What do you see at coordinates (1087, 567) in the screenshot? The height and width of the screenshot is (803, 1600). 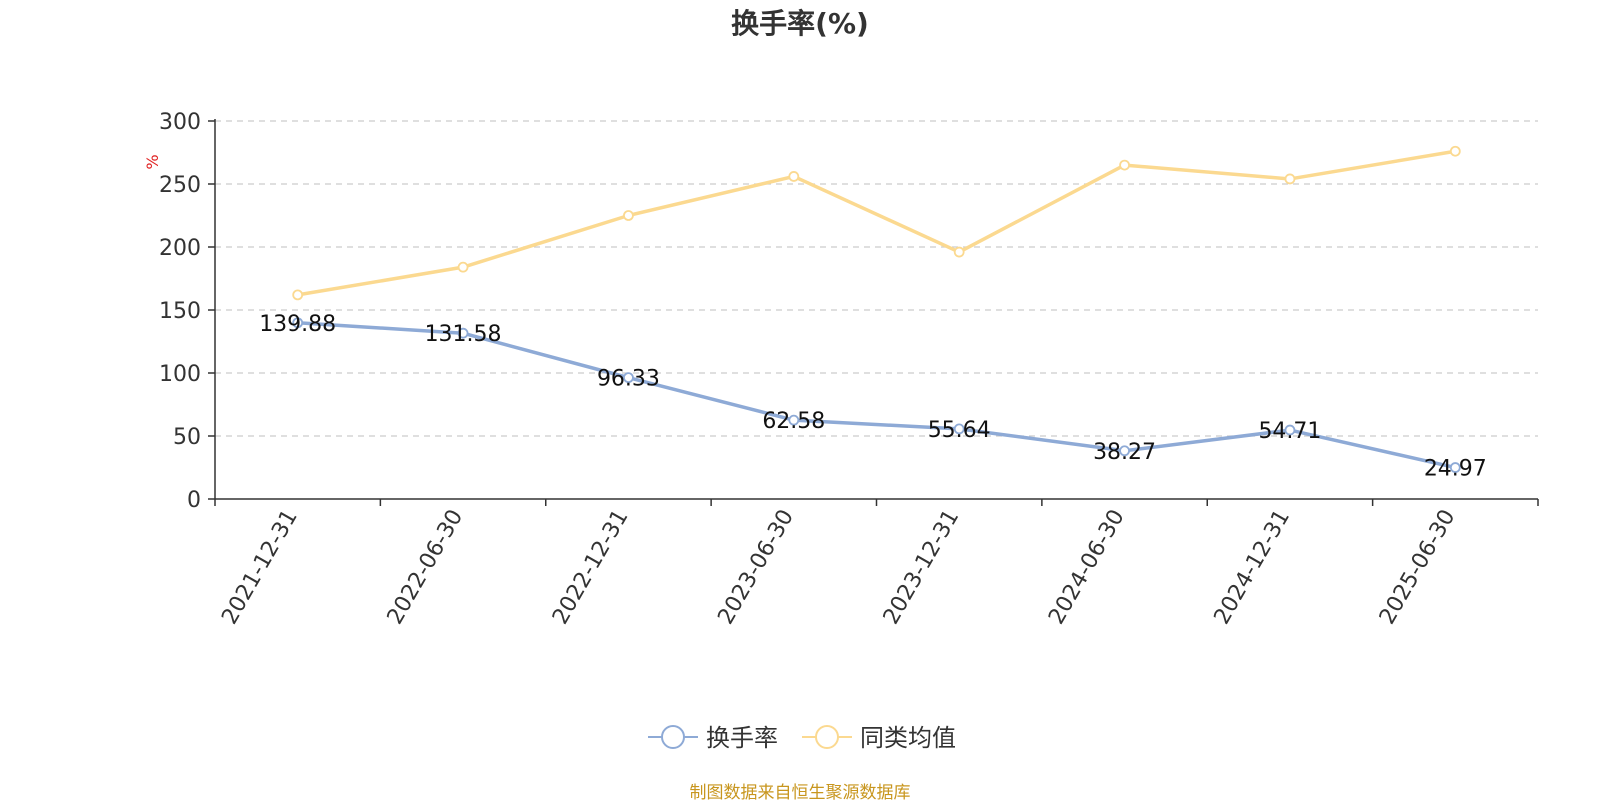 I see `x-tick-label: 2024-06-30` at bounding box center [1087, 567].